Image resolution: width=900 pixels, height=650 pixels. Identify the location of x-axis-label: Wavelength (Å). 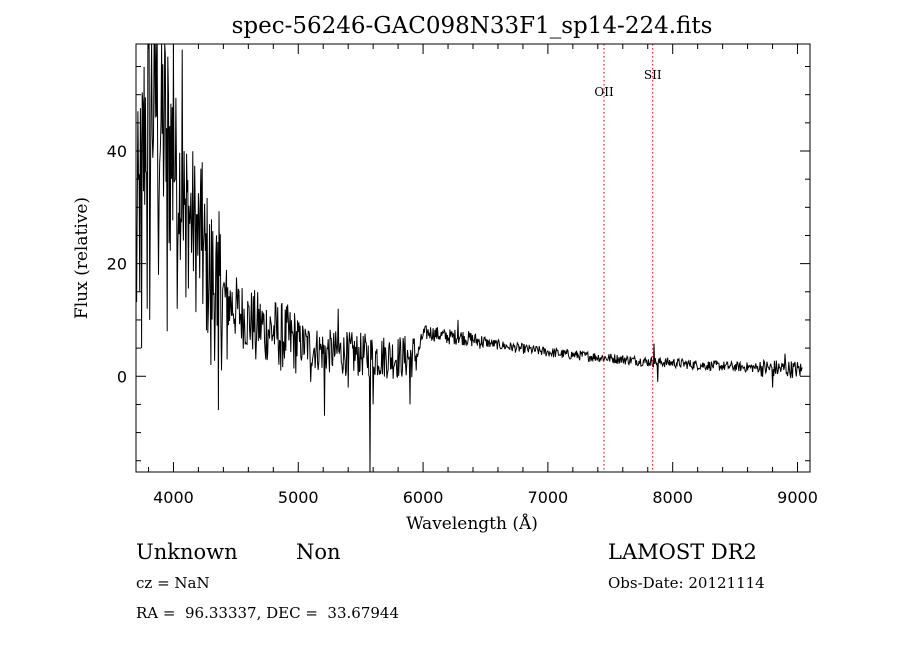
(472, 523).